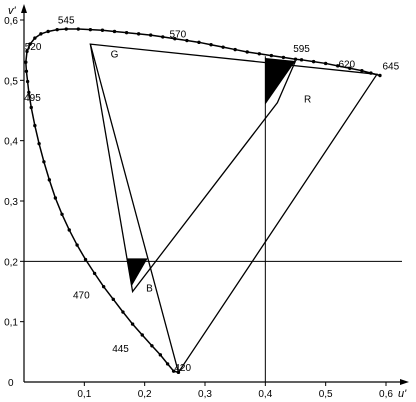  Describe the element at coordinates (301, 49) in the screenshot. I see `wavelength-label: 595` at that location.